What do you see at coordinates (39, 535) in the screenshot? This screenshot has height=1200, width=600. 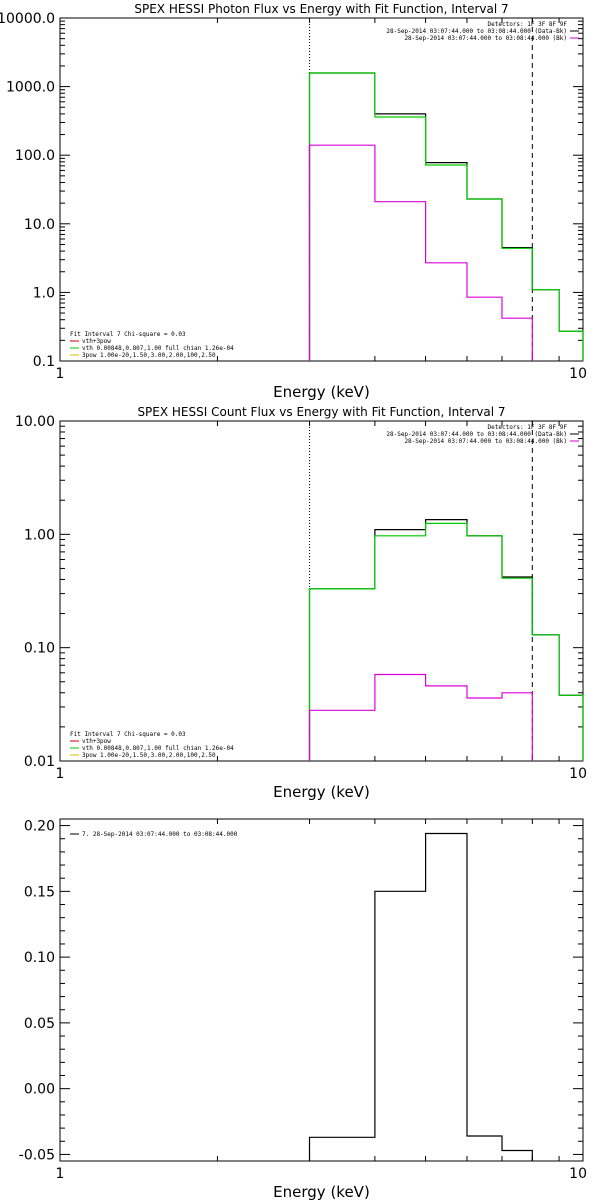 I see `y-tick-label: 1.00` at bounding box center [39, 535].